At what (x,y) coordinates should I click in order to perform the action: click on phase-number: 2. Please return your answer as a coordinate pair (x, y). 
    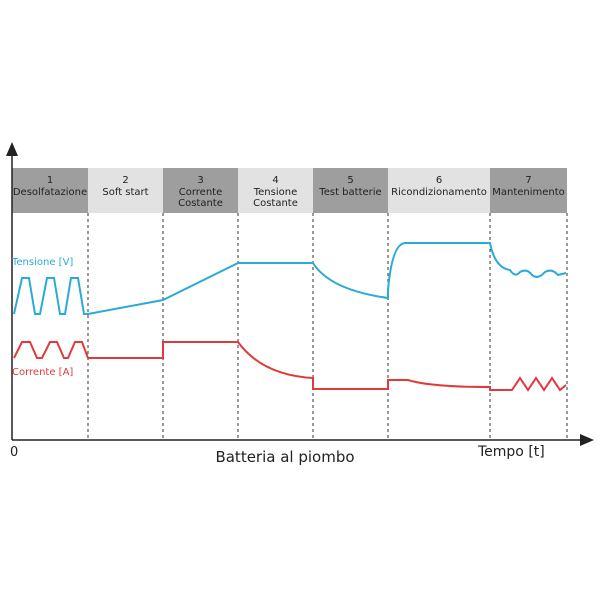
    Looking at the image, I should click on (125, 180).